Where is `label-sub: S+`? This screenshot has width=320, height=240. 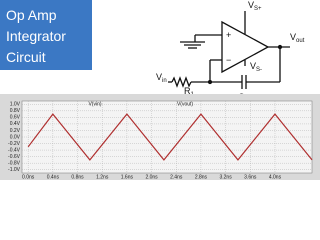 label-sub: S+ is located at coordinates (258, 9).